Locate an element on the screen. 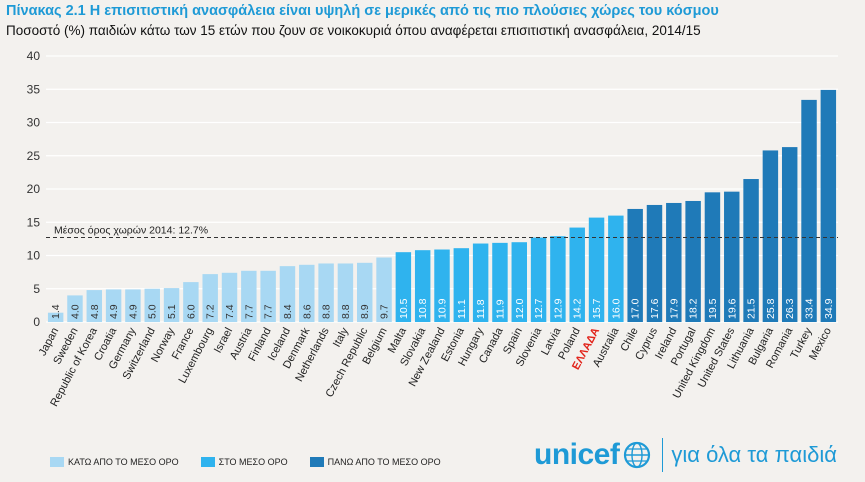 The height and width of the screenshot is (482, 865). unicef-logo: unicef για όλα τα παιδιά is located at coordinates (685, 455).